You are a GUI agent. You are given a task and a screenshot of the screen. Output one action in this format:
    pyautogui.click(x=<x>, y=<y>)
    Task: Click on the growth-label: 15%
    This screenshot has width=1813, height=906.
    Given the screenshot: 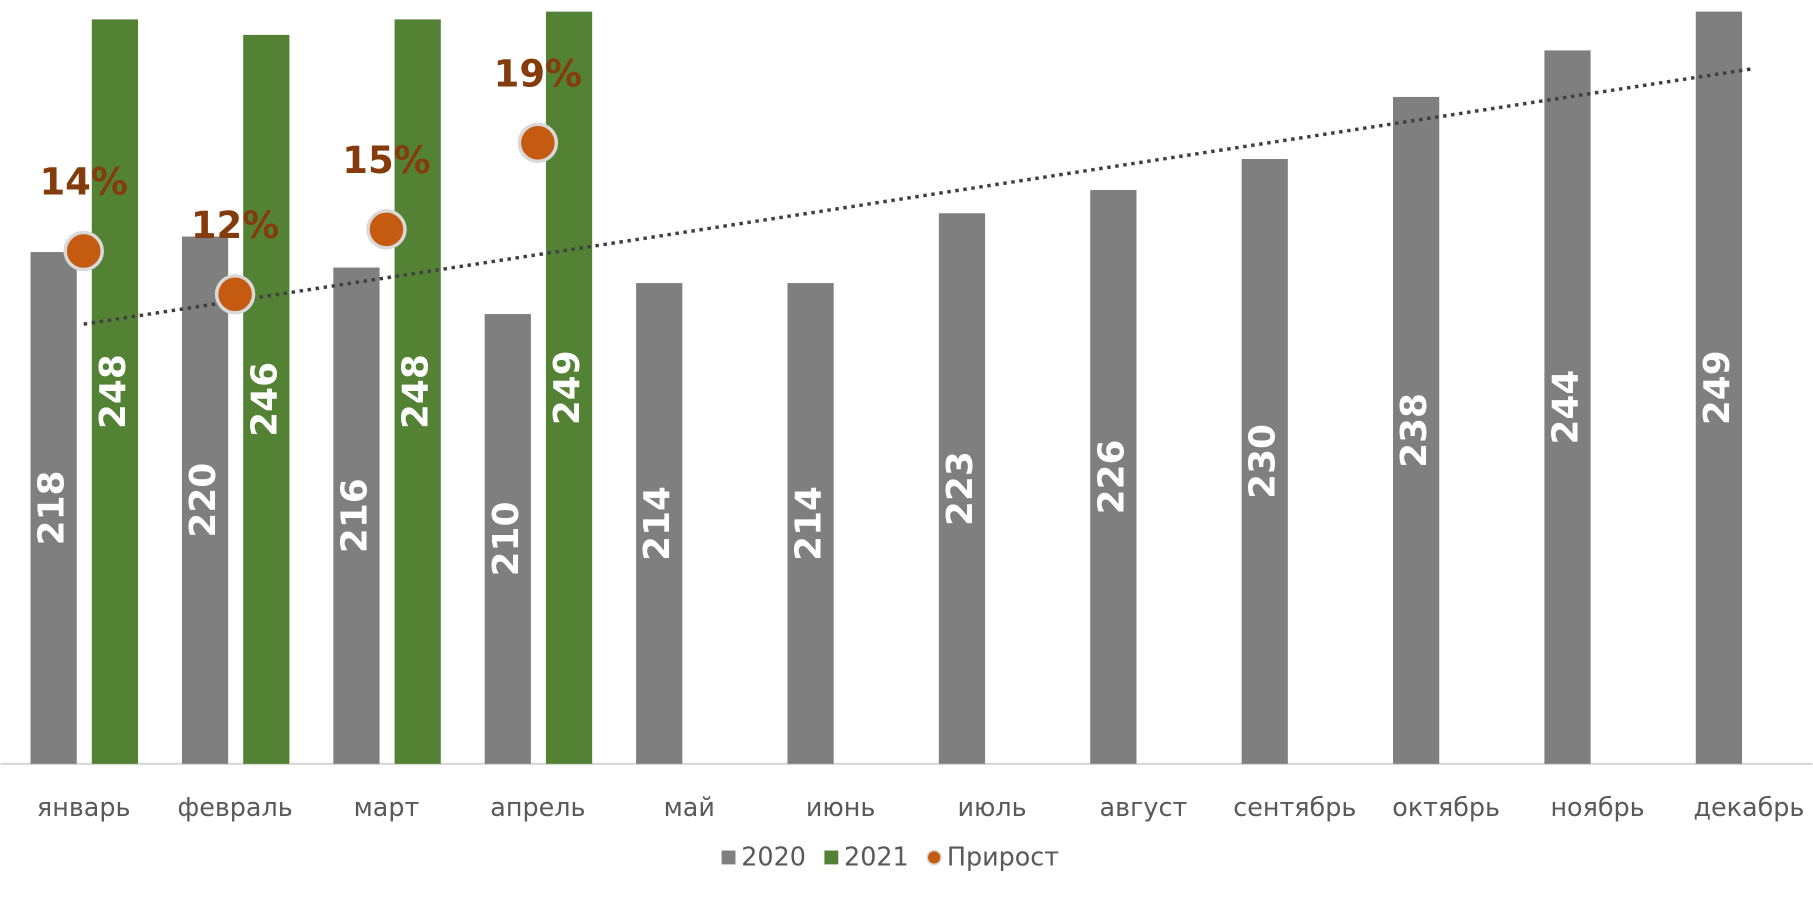 What is the action you would take?
    pyautogui.click(x=386, y=160)
    